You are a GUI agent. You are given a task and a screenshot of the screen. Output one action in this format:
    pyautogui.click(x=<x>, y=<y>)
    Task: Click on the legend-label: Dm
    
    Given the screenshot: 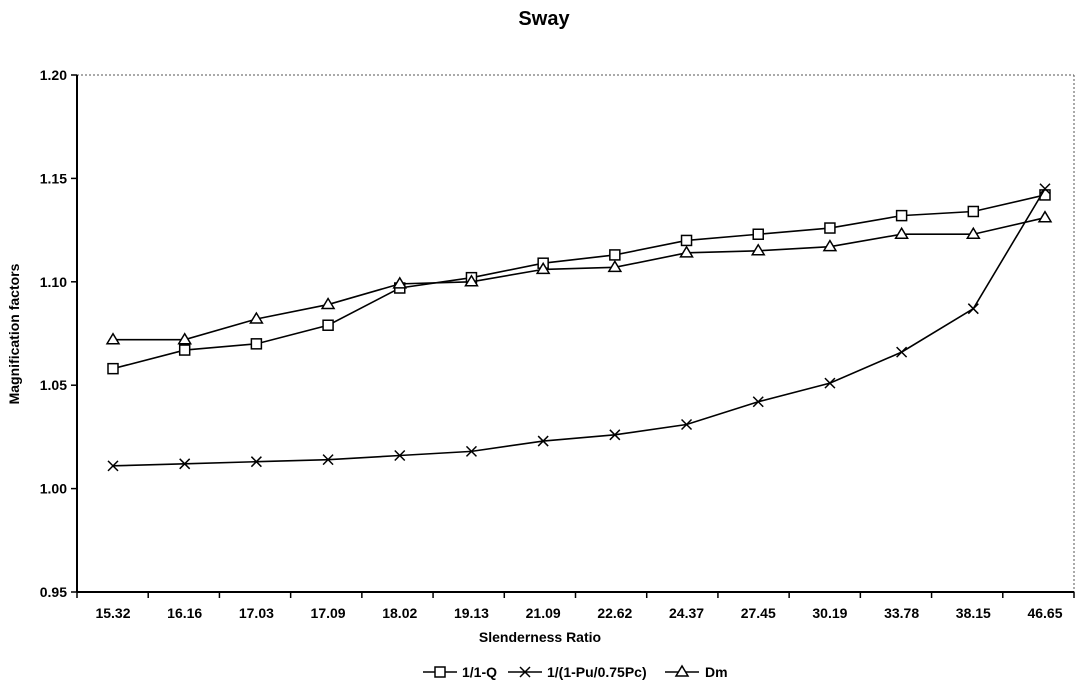 What is the action you would take?
    pyautogui.click(x=716, y=672)
    